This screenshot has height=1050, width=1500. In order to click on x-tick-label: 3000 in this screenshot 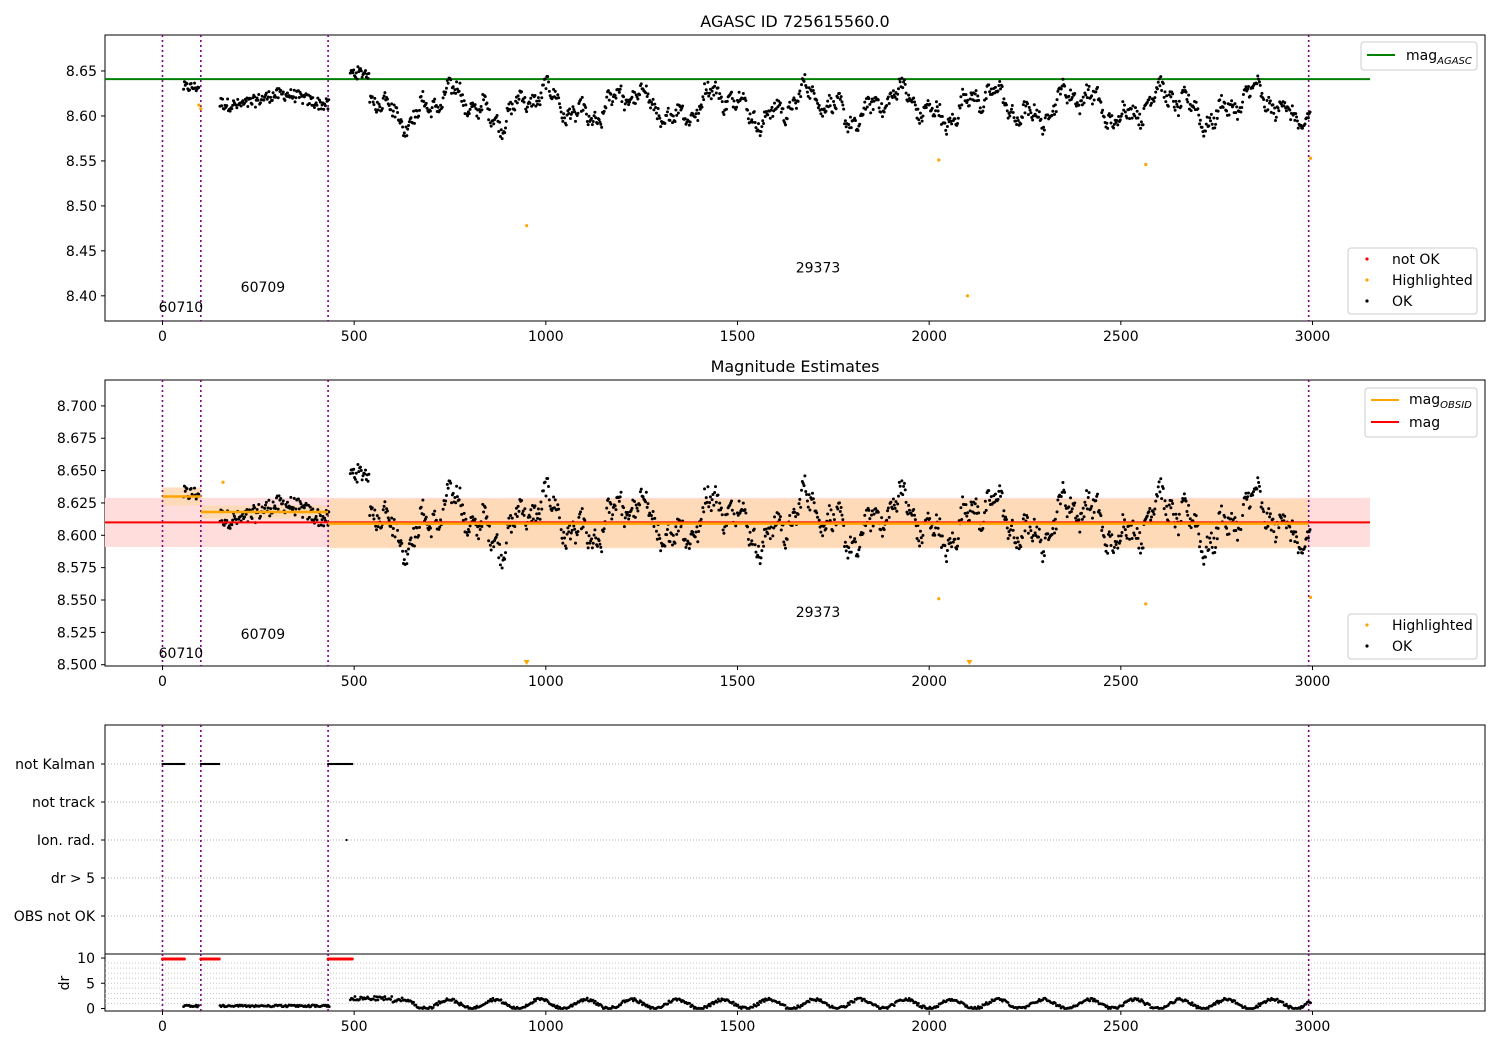, I will do `click(1313, 682)`.